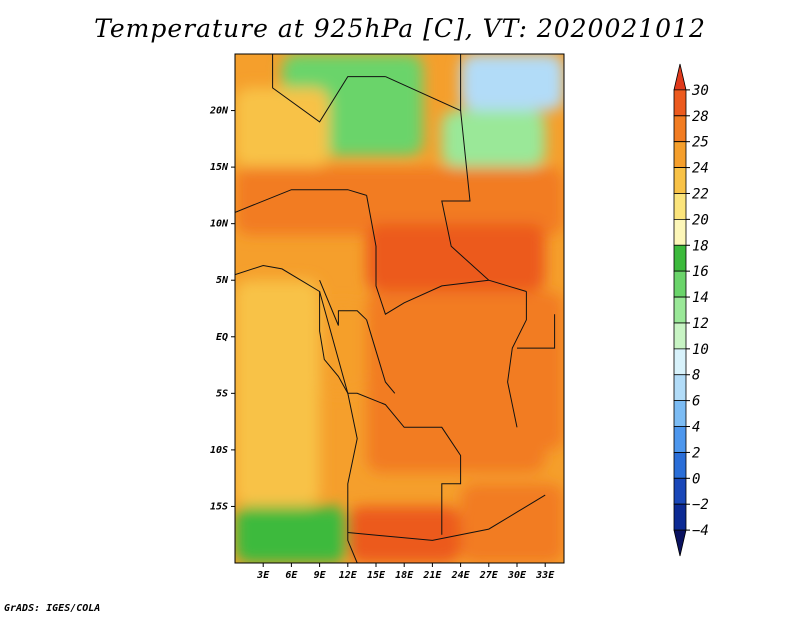 The width and height of the screenshot is (800, 618). I want to click on grads-credit: GrADS: IGES/COLA, so click(52, 608).